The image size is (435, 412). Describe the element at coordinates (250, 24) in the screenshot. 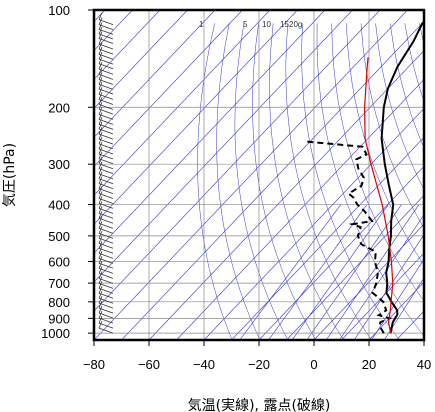

I see `mixing-ratio-labels: 1 5 10 15 20g` at that location.